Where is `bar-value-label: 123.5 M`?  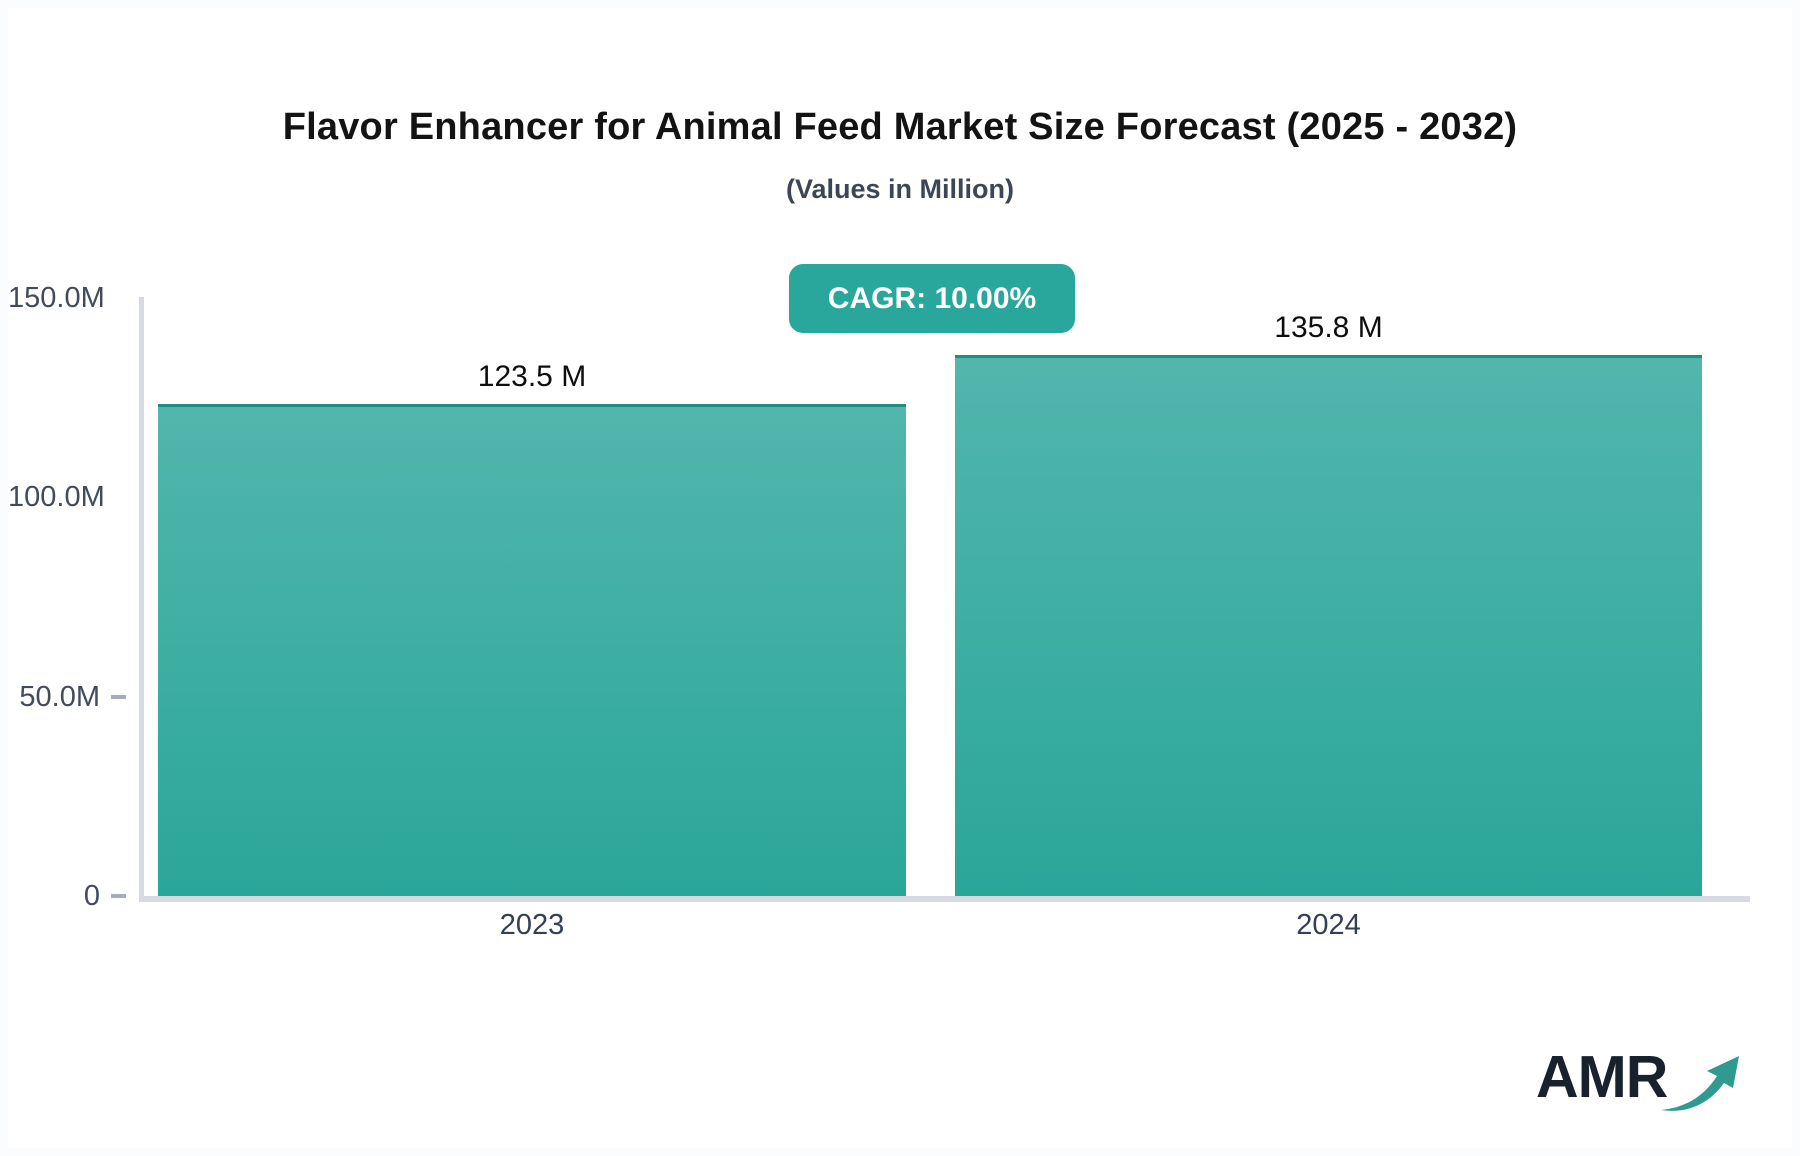
bar-value-label: 123.5 M is located at coordinates (532, 376).